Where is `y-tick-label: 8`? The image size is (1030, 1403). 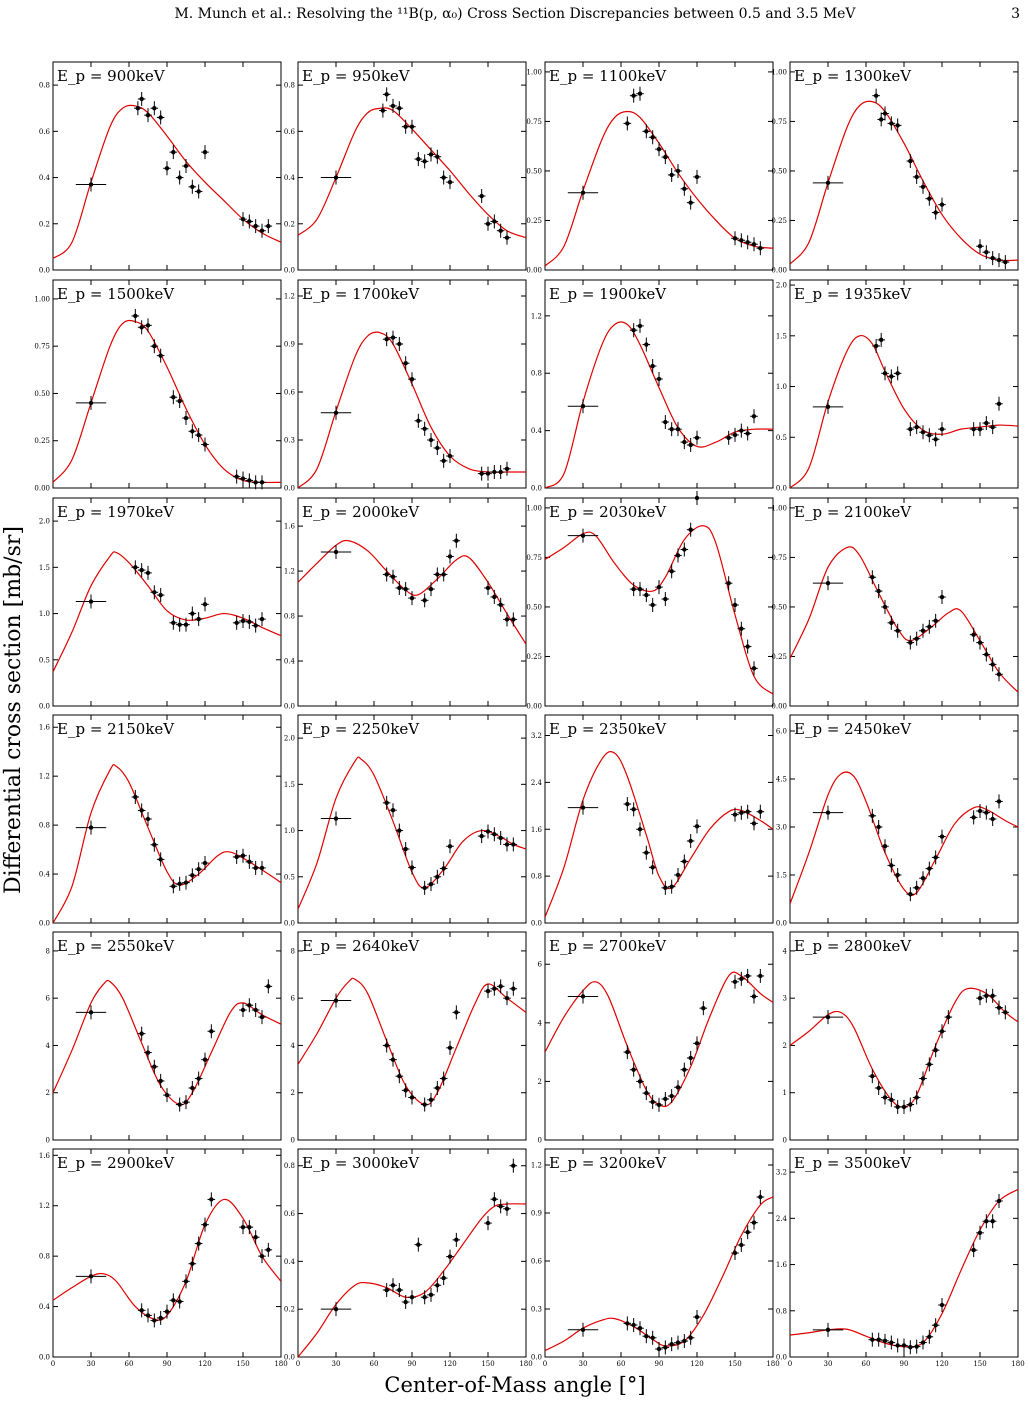
y-tick-label: 8 is located at coordinates (293, 951).